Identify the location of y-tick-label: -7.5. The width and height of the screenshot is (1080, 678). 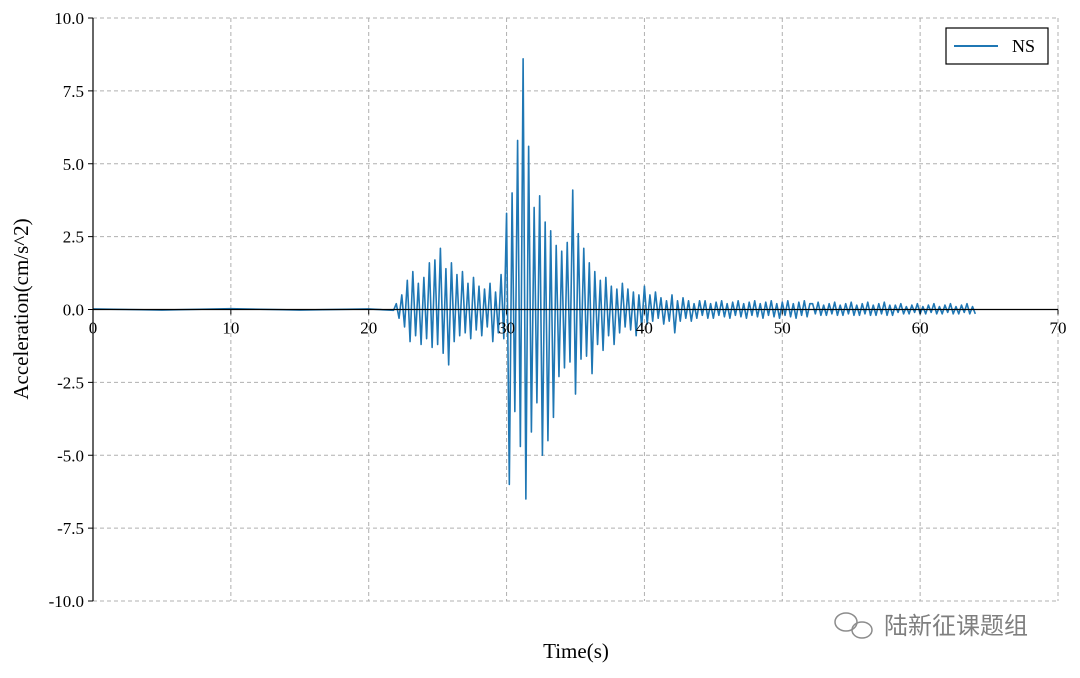
(70, 528).